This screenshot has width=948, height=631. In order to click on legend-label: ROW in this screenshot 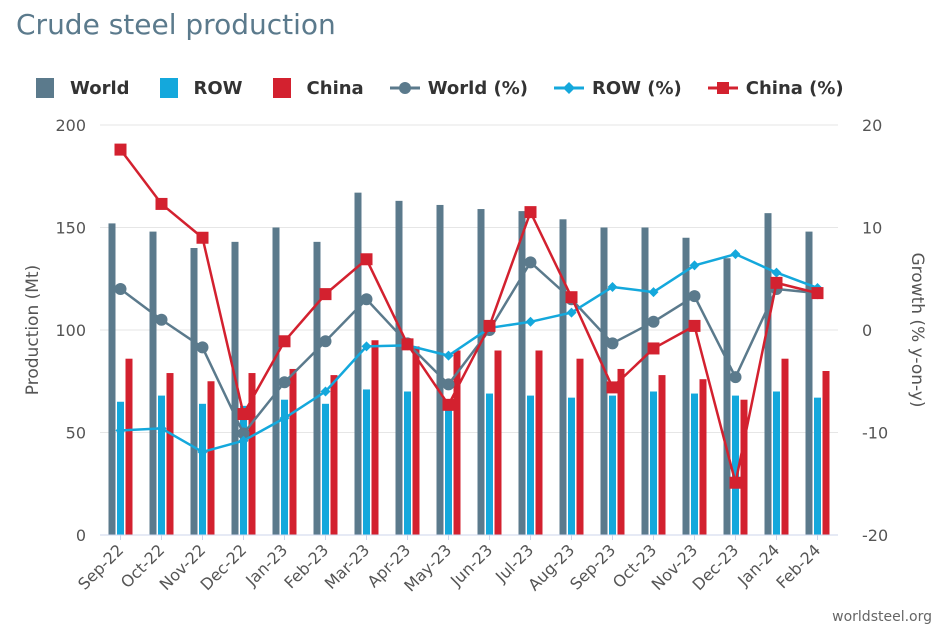, I will do `click(218, 88)`.